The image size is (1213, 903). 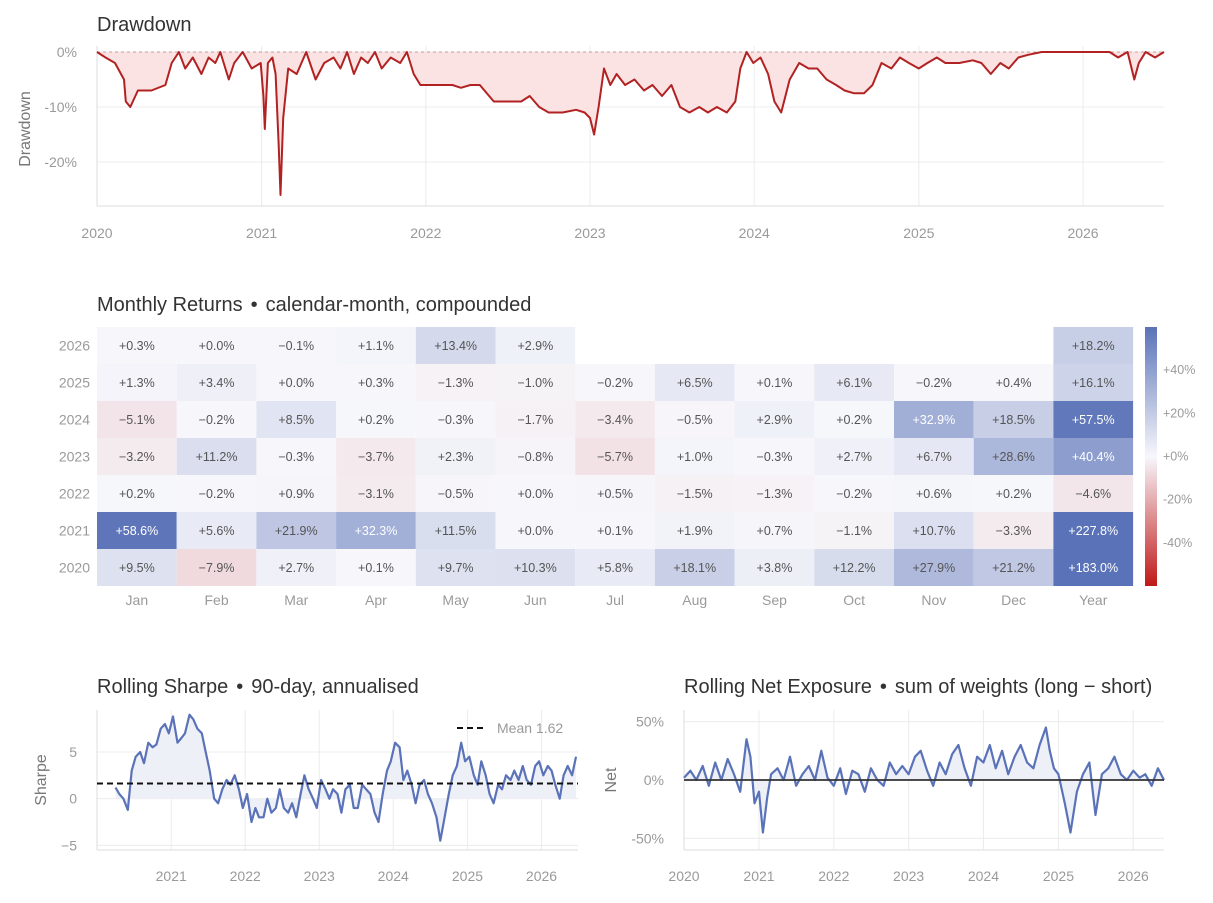 What do you see at coordinates (25, 129) in the screenshot?
I see `drawdown-ylabel: Drawdown` at bounding box center [25, 129].